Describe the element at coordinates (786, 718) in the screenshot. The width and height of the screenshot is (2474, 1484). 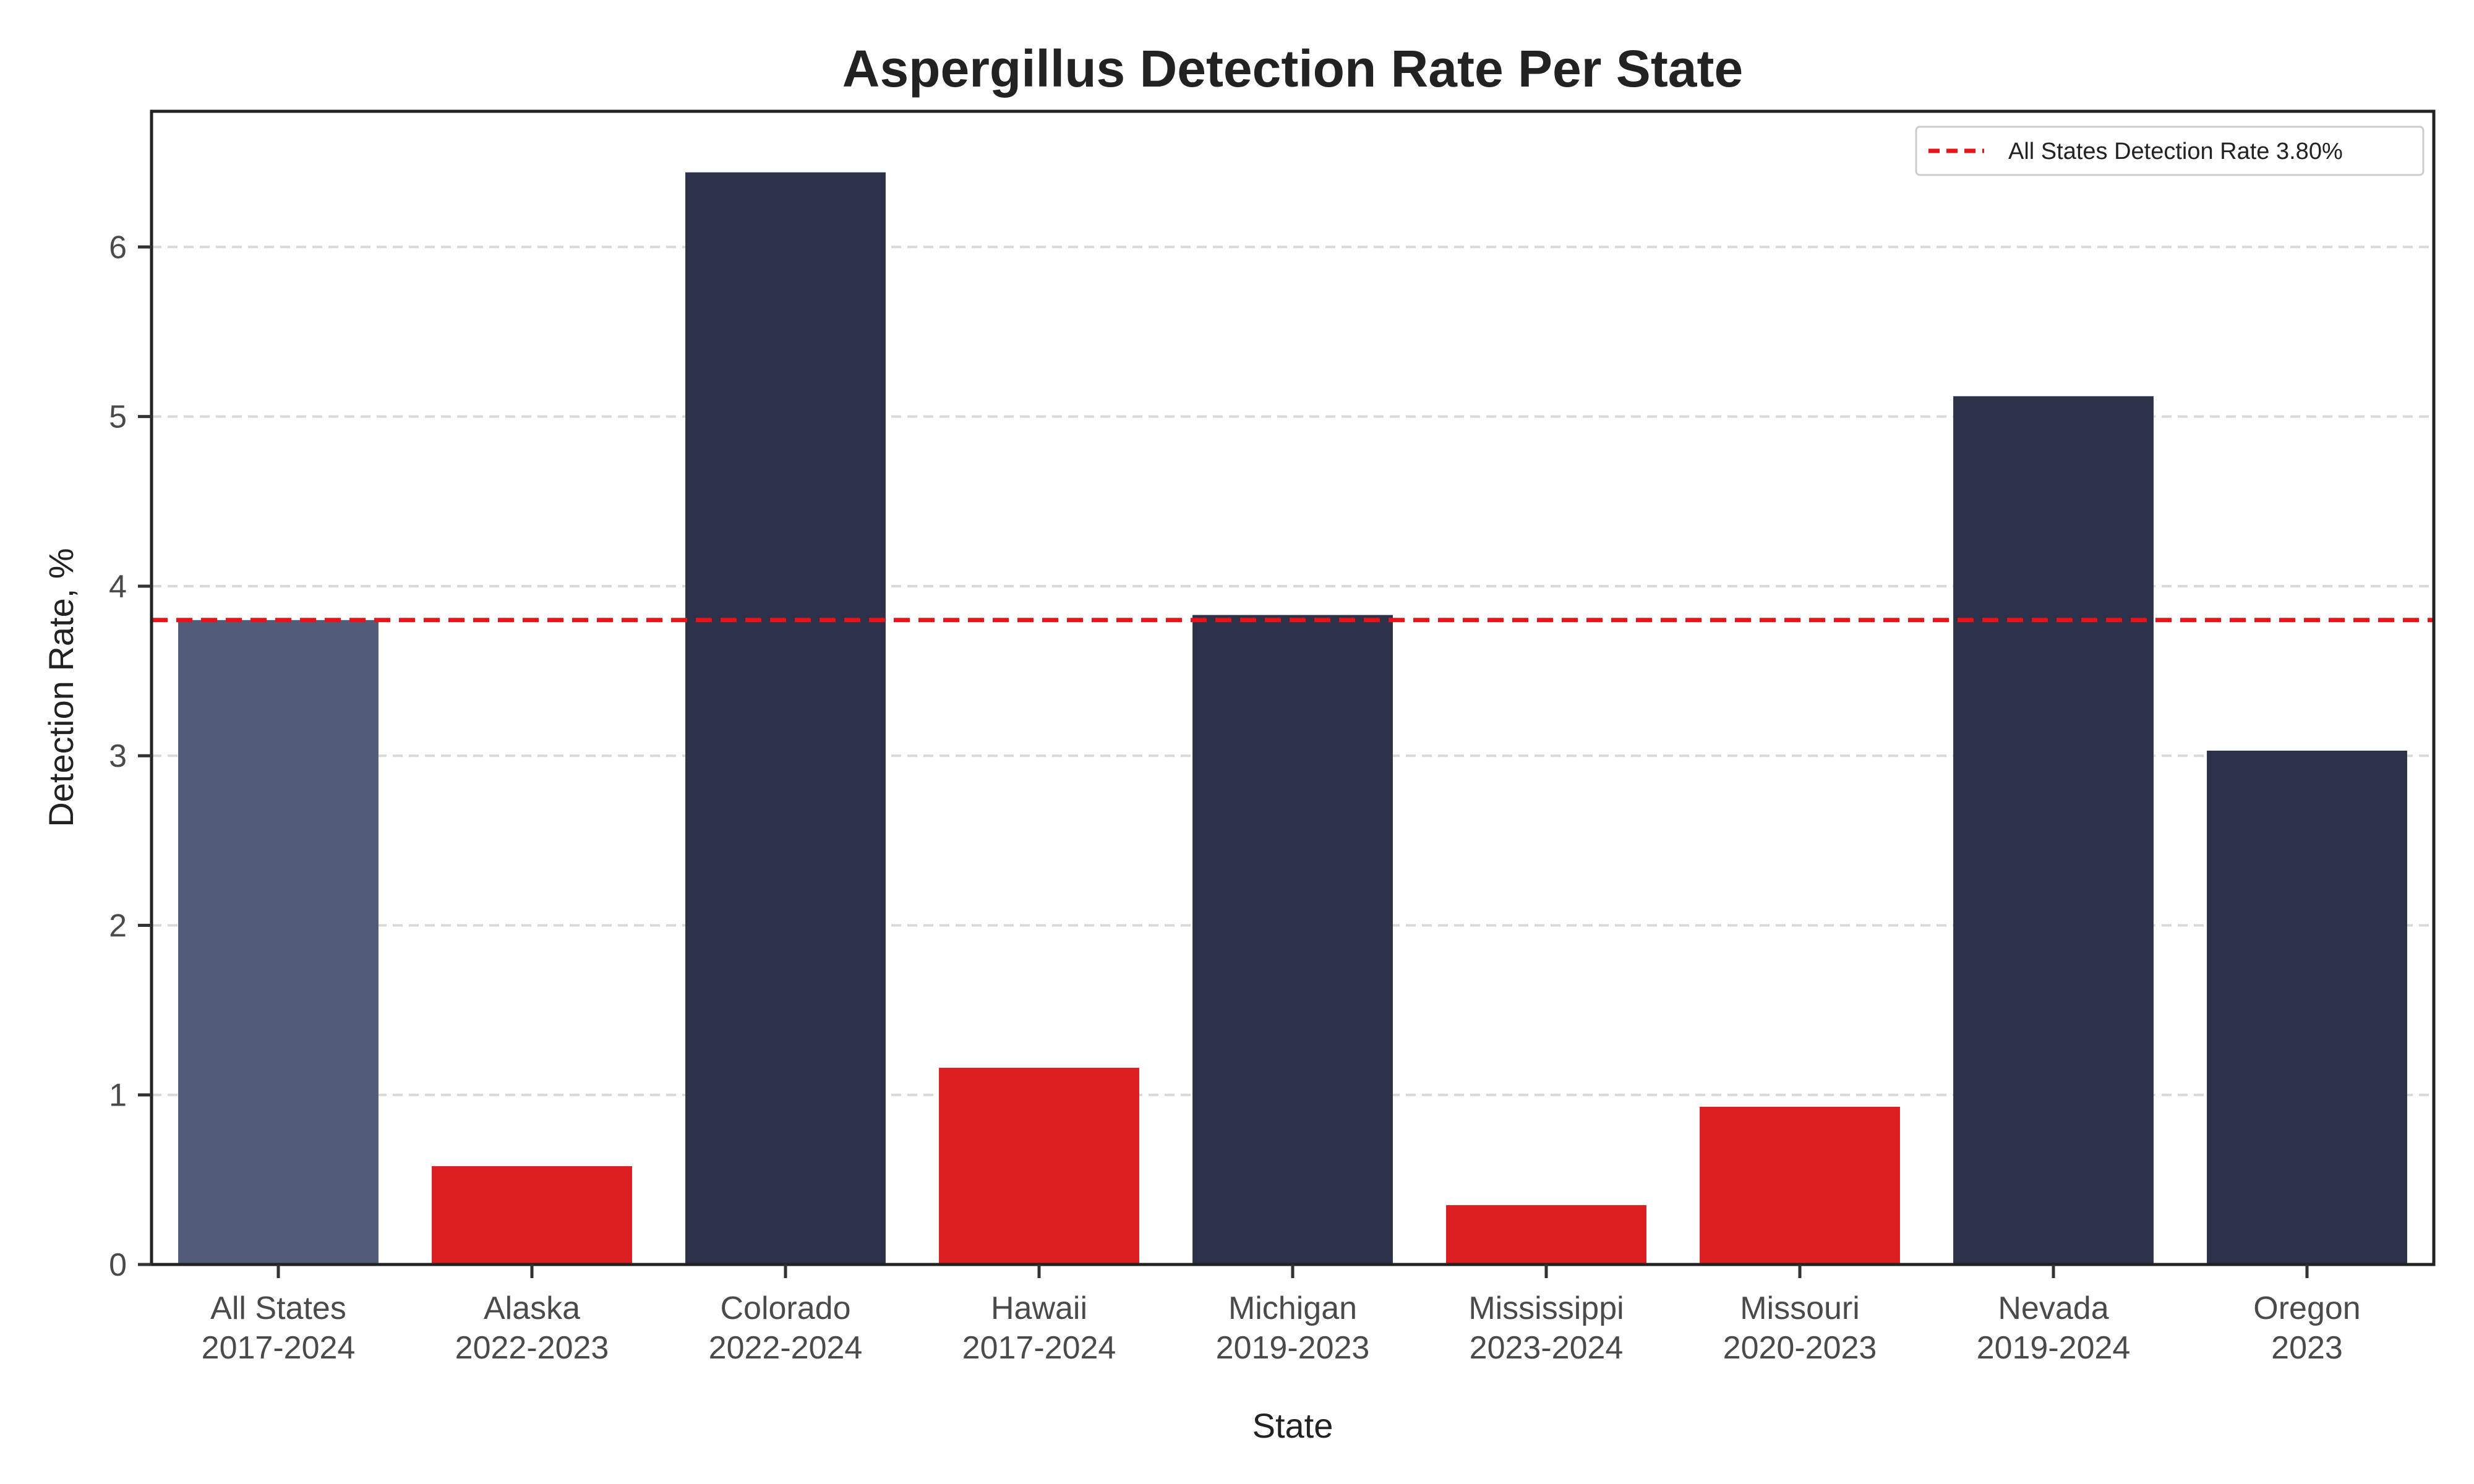
I see `bar-colorado` at that location.